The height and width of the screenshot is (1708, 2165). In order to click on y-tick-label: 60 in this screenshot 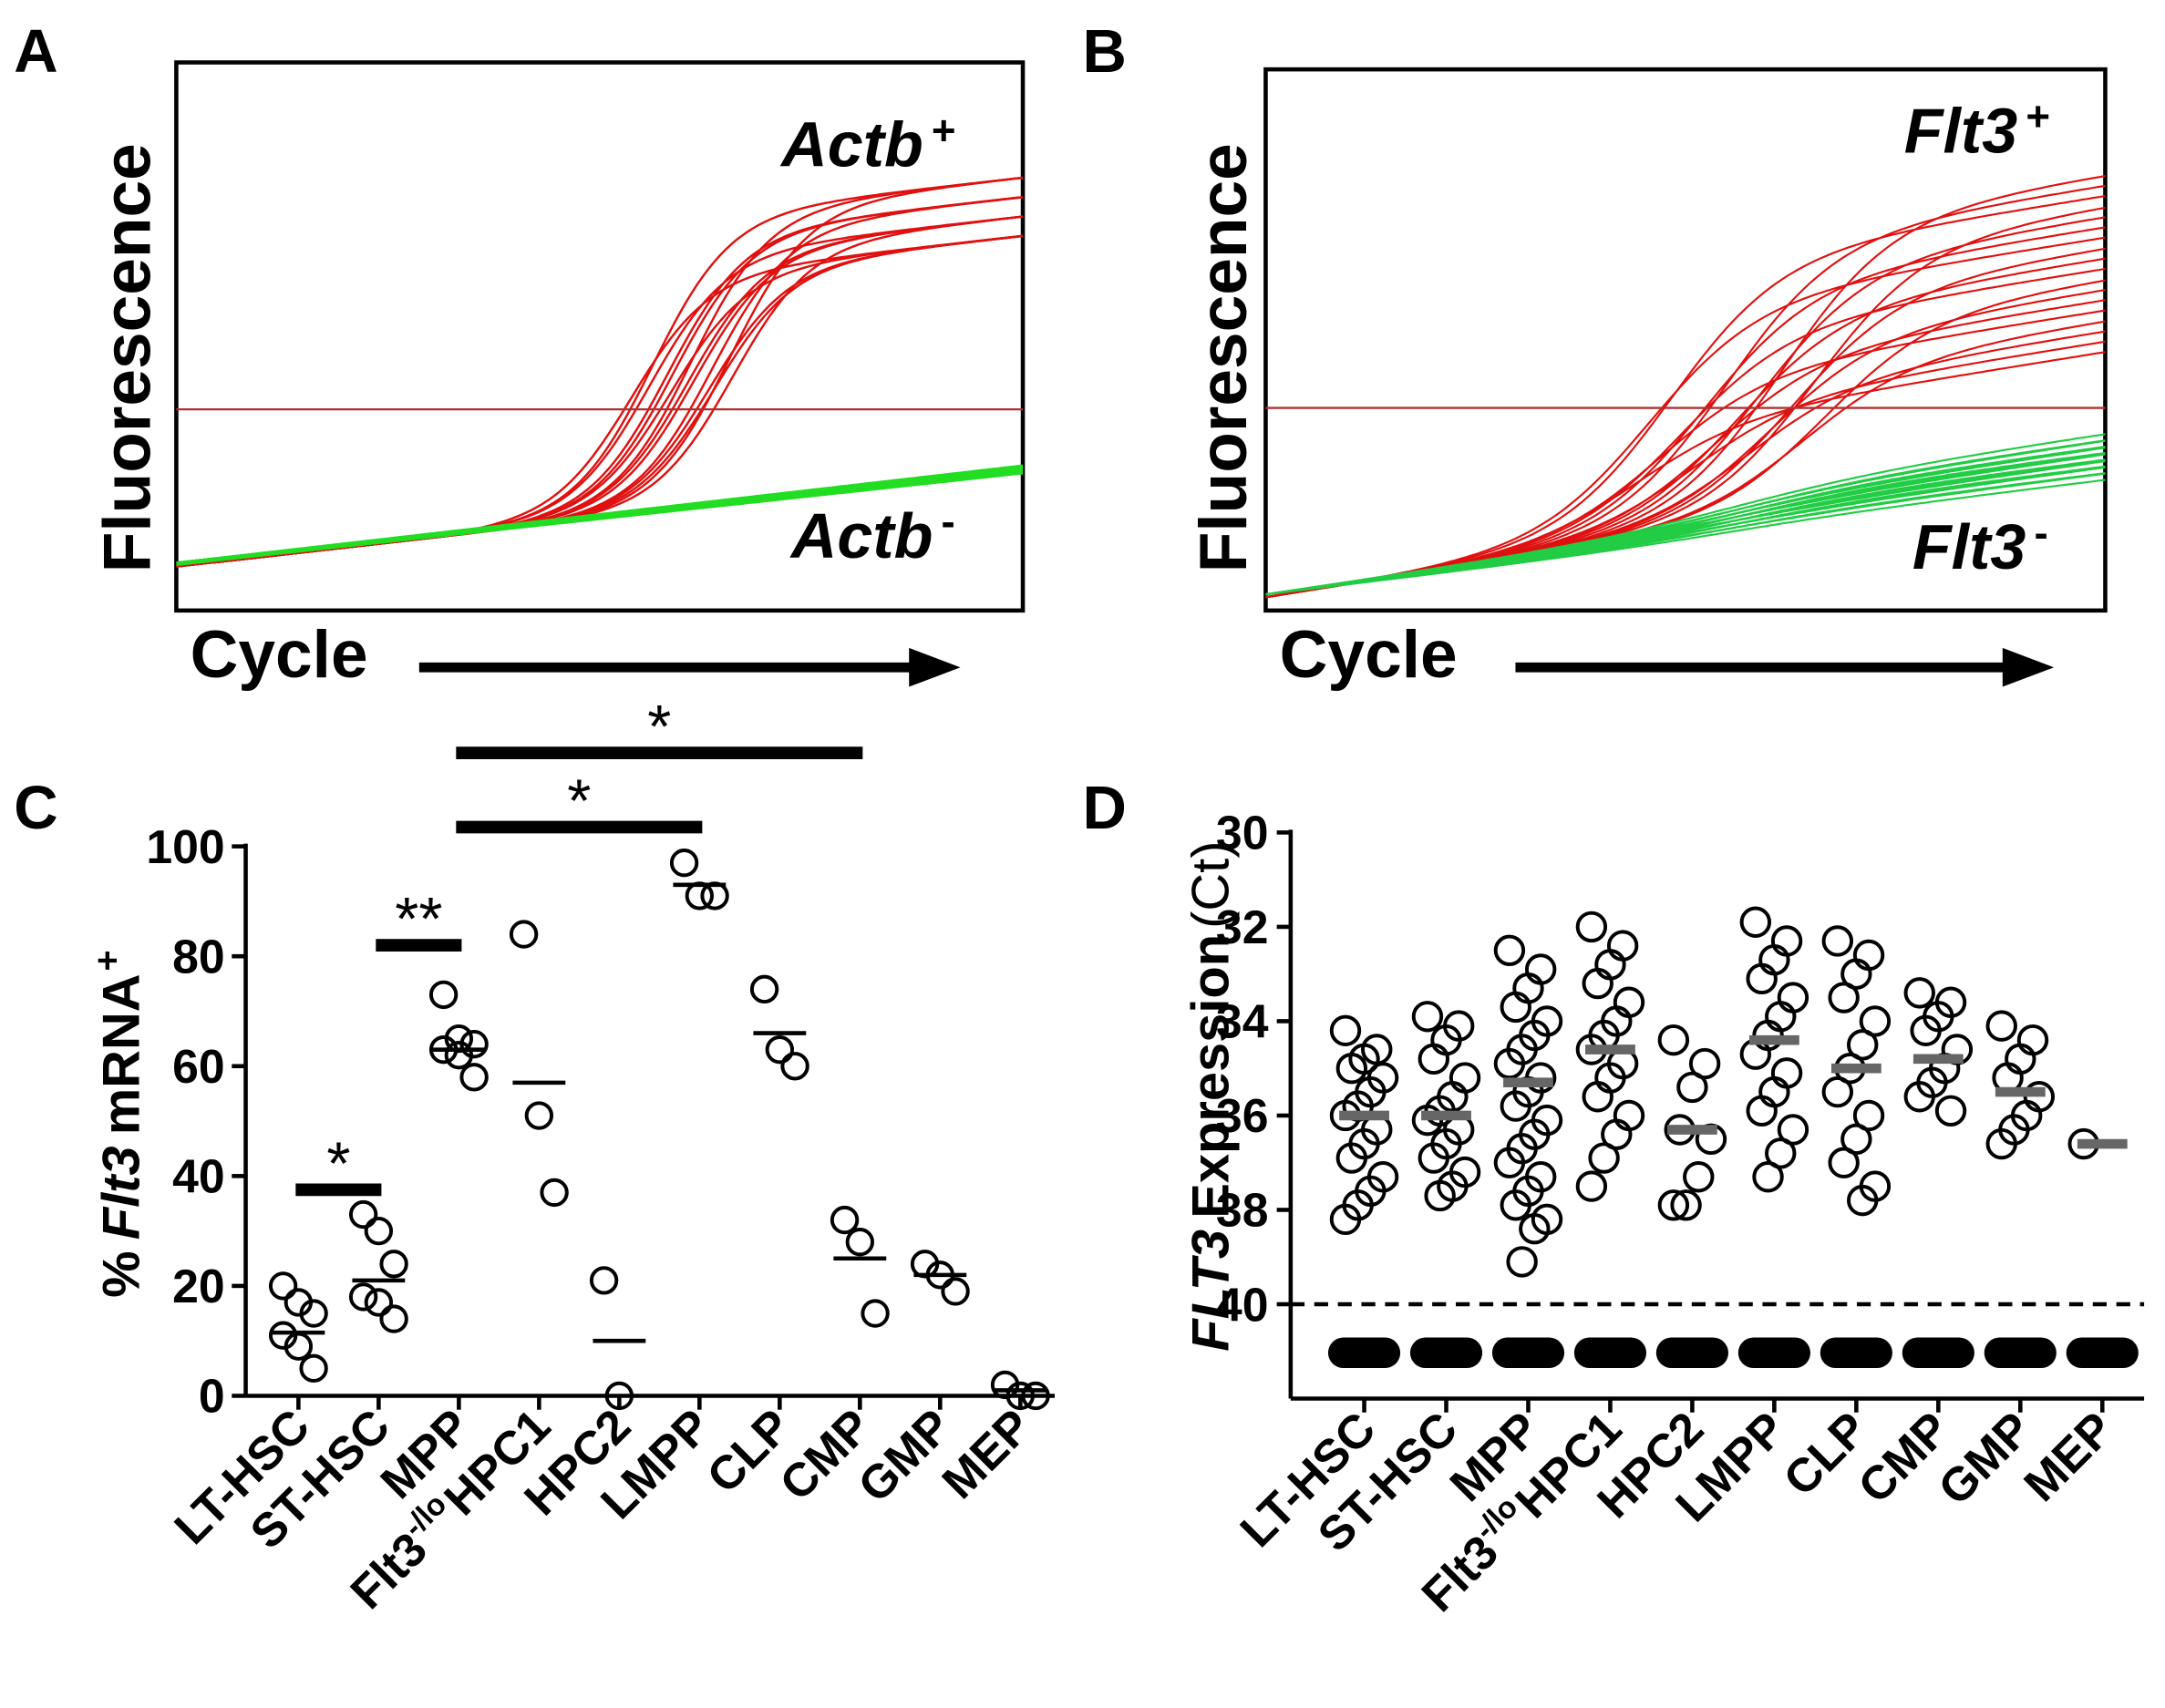, I will do `click(198, 1066)`.